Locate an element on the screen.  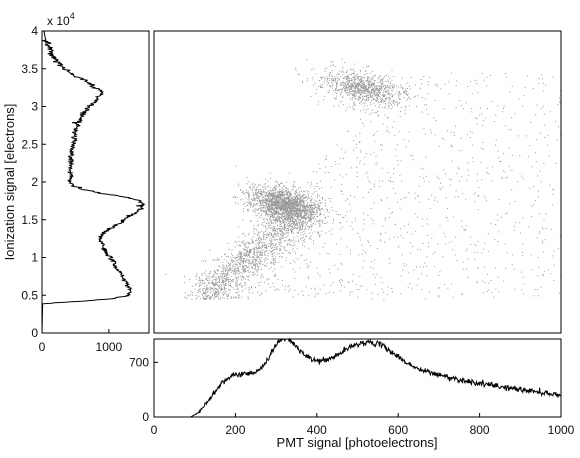
bottom-y-ticks: 0 700 is located at coordinates (143, 389).